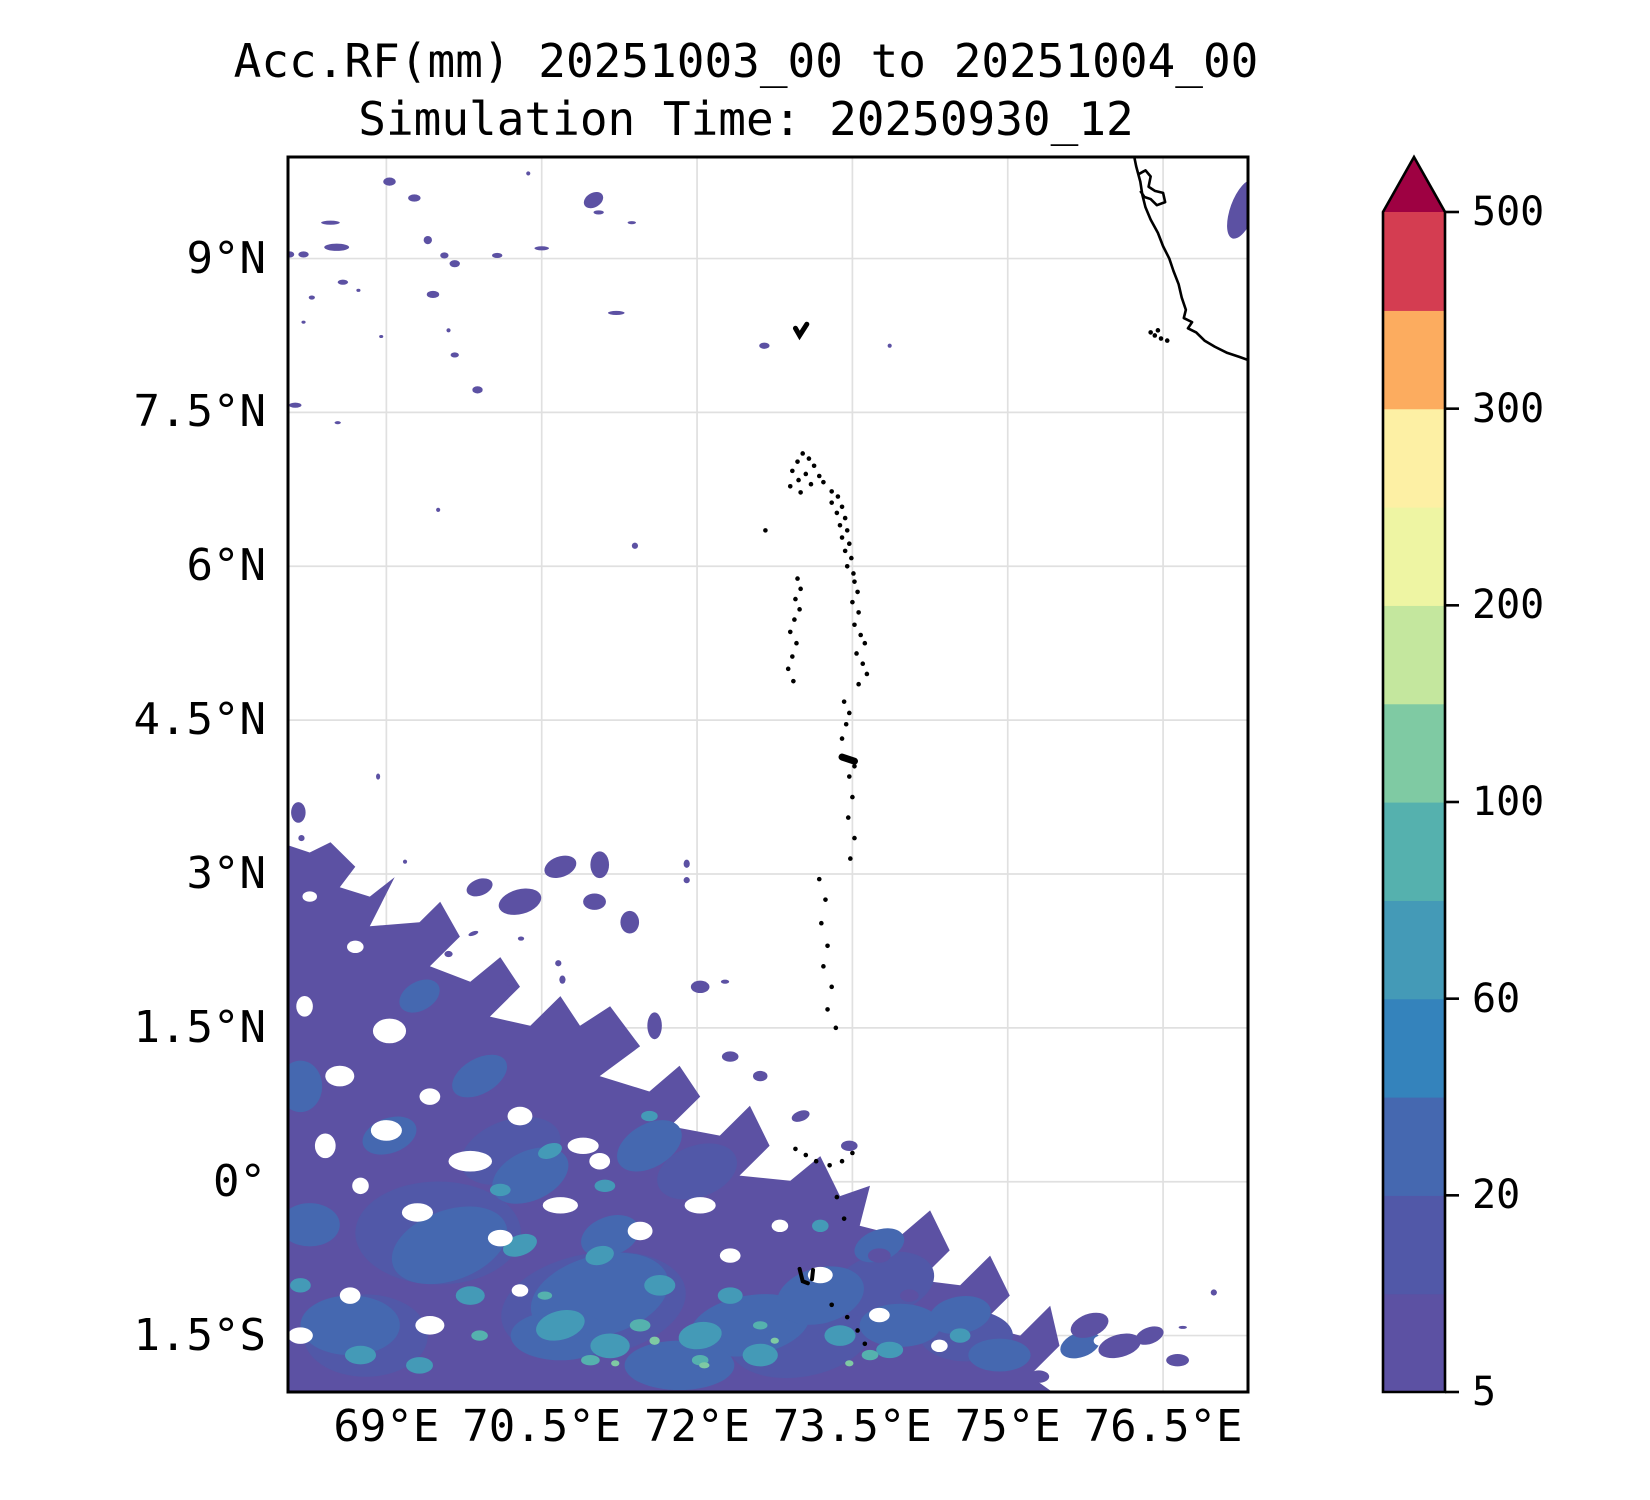 This screenshot has height=1500, width=1650. Describe the element at coordinates (1414, 184) in the screenshot. I see `colorbar-over-arrow` at that location.